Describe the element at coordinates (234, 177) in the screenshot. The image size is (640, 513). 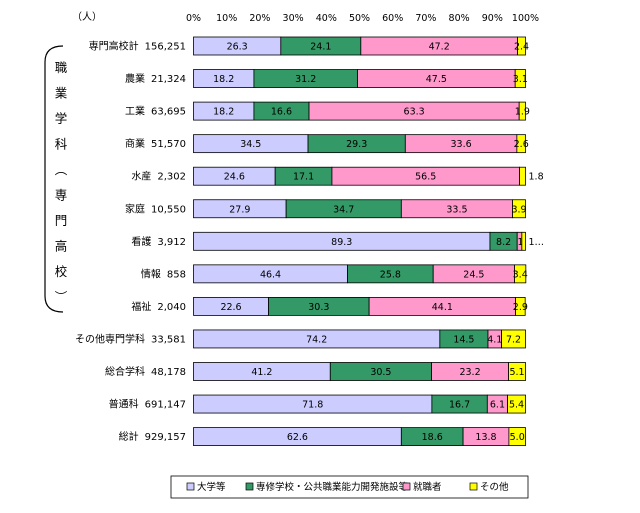
I see `data-label: 24.6` at that location.